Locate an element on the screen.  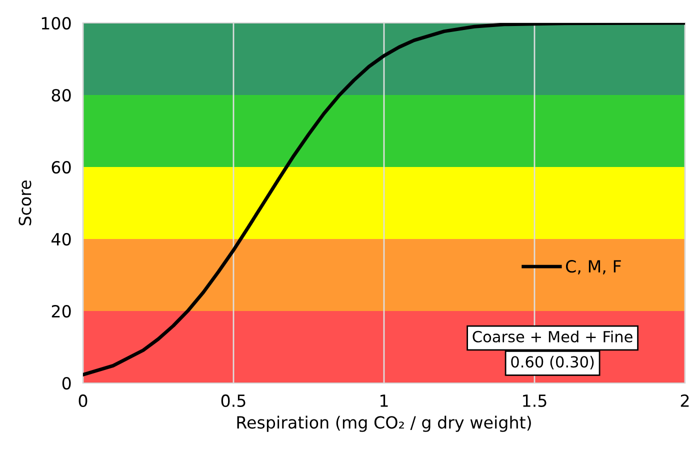
x-tick-label: 2 is located at coordinates (684, 400).